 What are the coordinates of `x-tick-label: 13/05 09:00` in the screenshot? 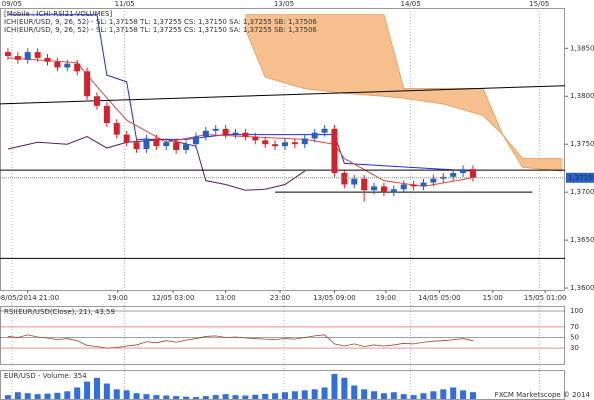 It's located at (334, 298).